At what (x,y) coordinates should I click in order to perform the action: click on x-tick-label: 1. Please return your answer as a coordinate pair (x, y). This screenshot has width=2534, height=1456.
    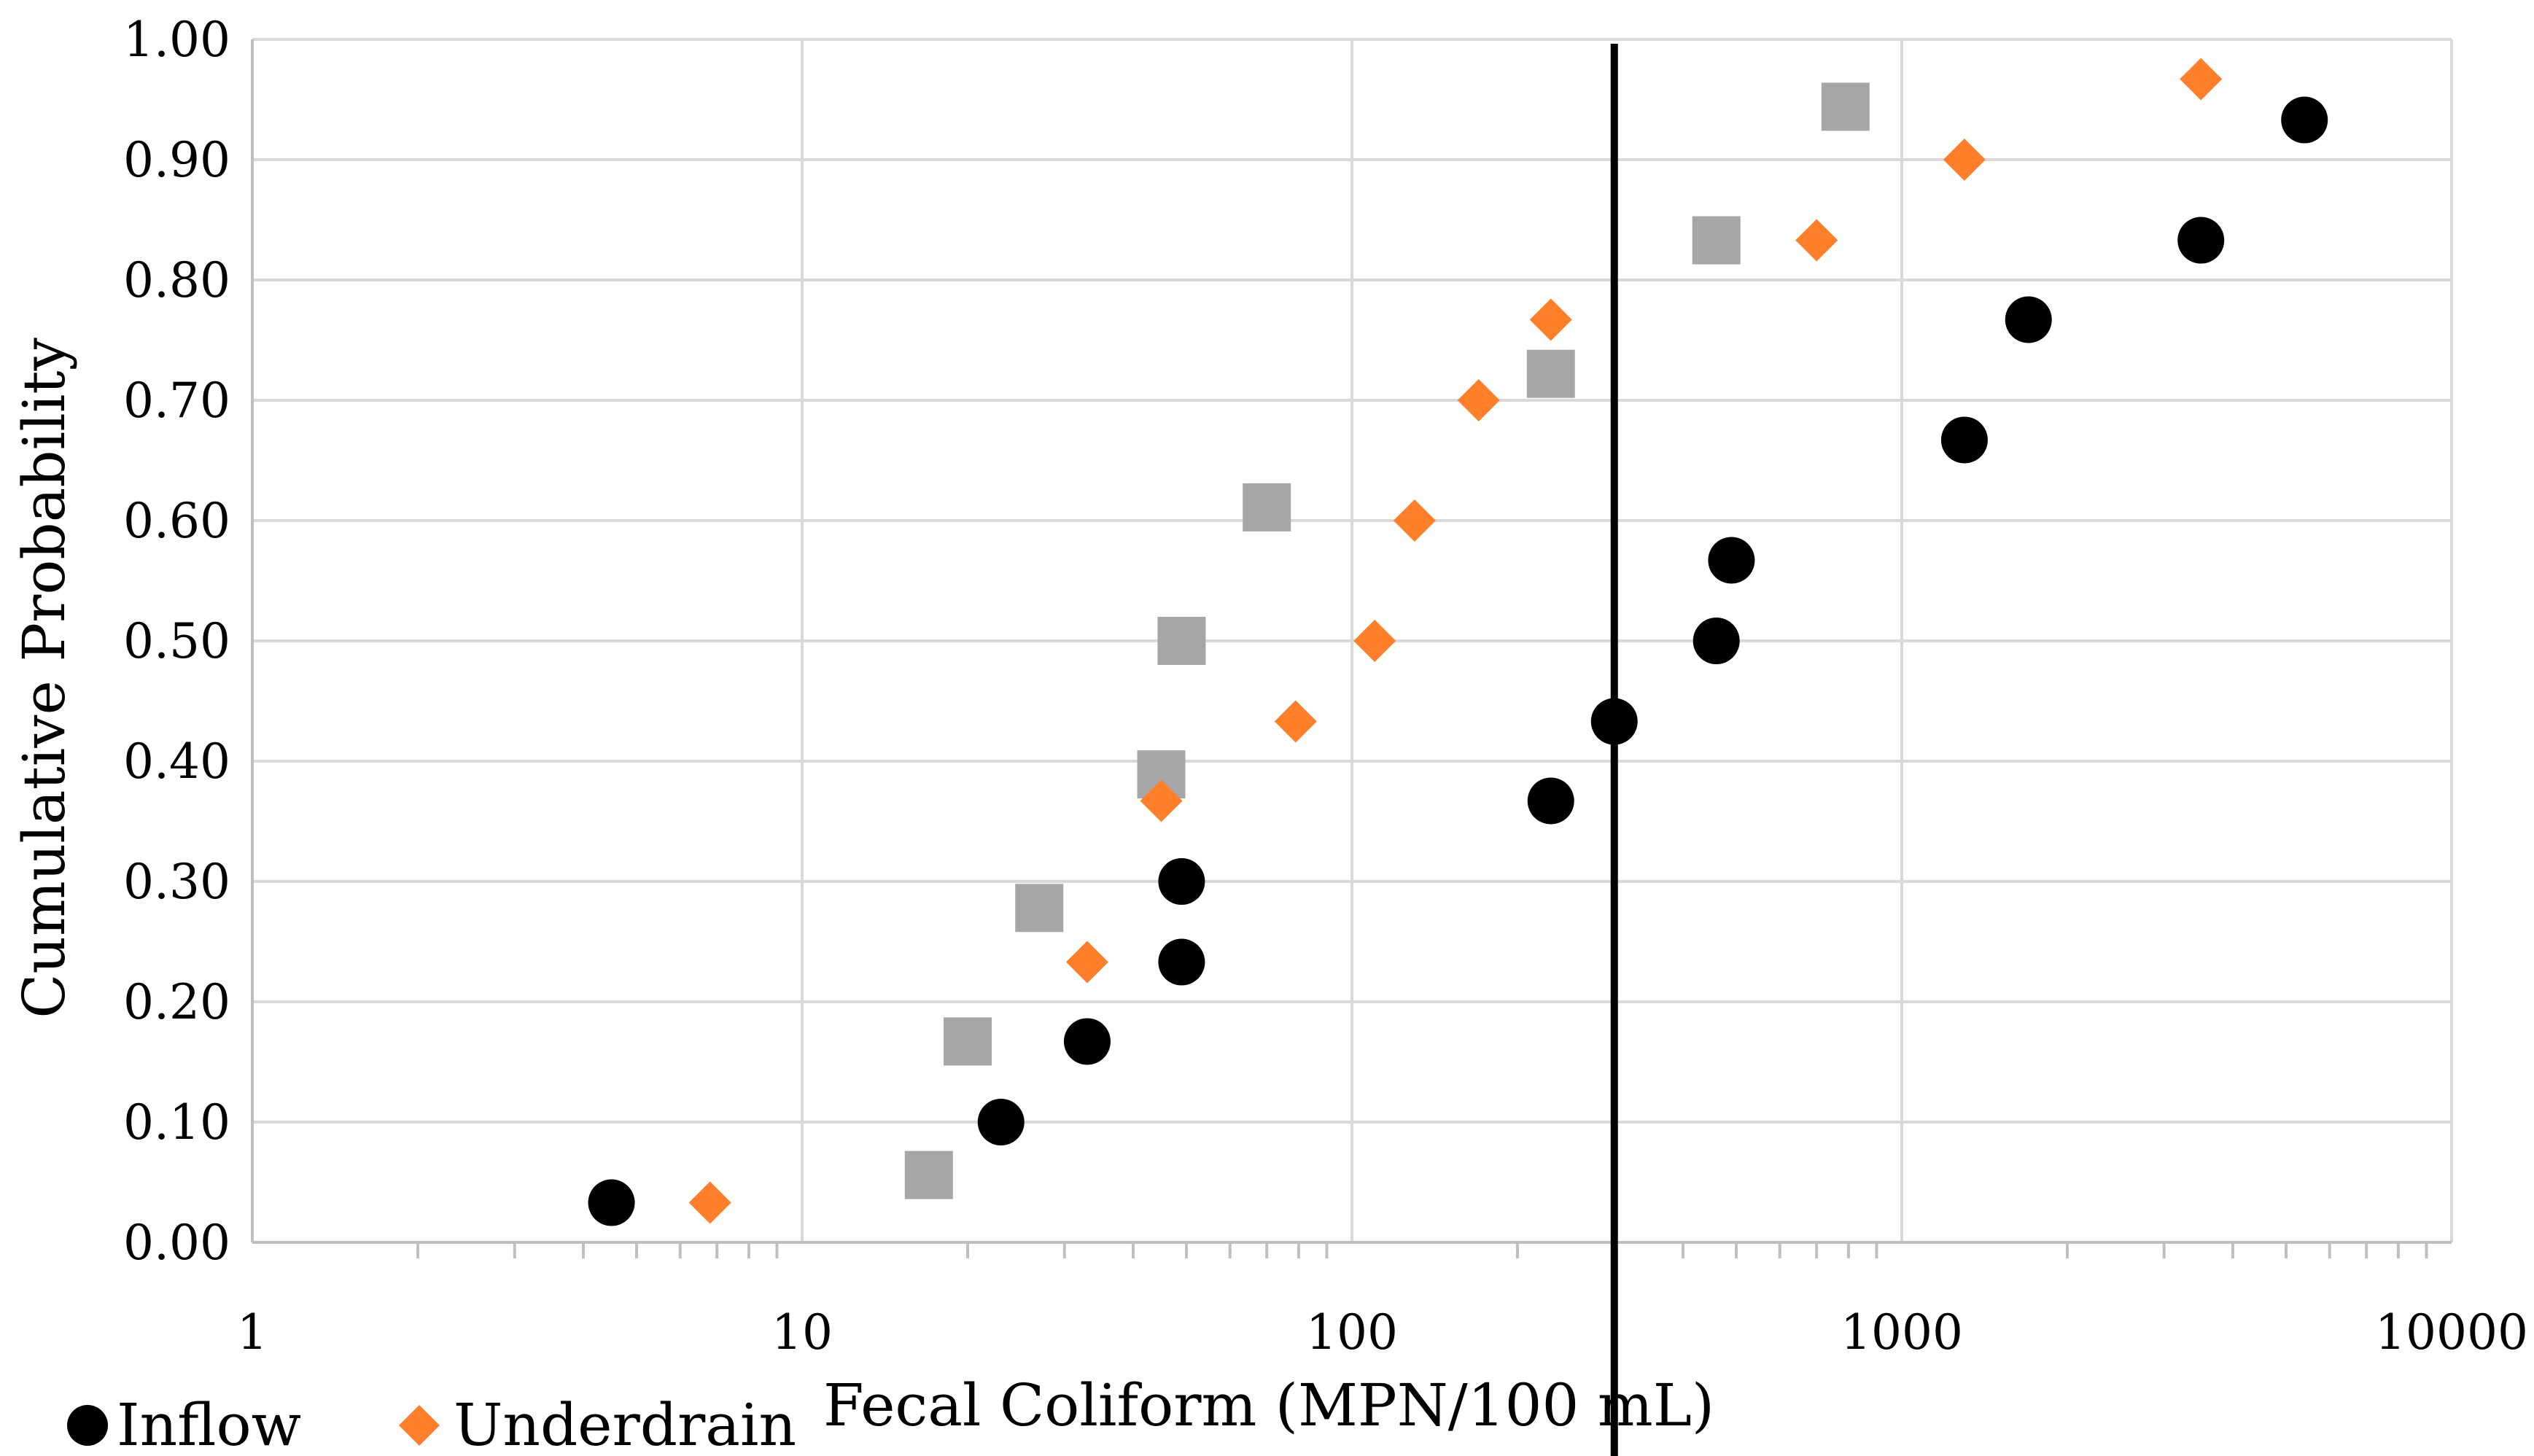
    Looking at the image, I should click on (252, 1332).